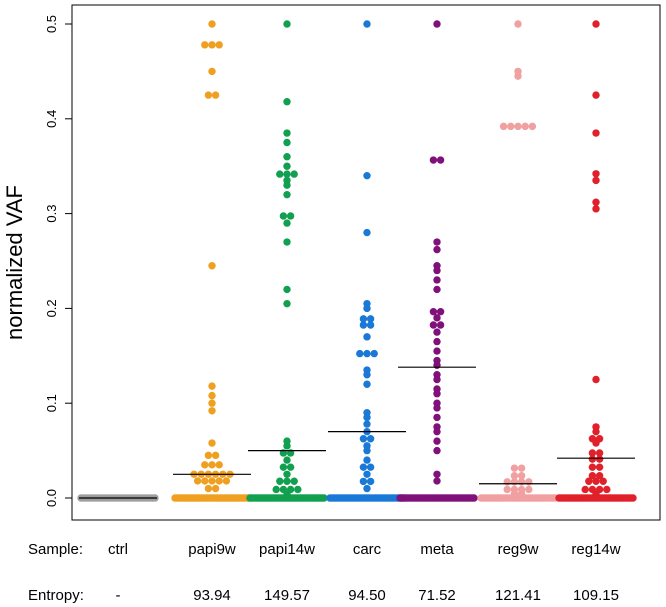 This screenshot has height=607, width=666. What do you see at coordinates (367, 595) in the screenshot?
I see `entropy-row-value: 94.50` at bounding box center [367, 595].